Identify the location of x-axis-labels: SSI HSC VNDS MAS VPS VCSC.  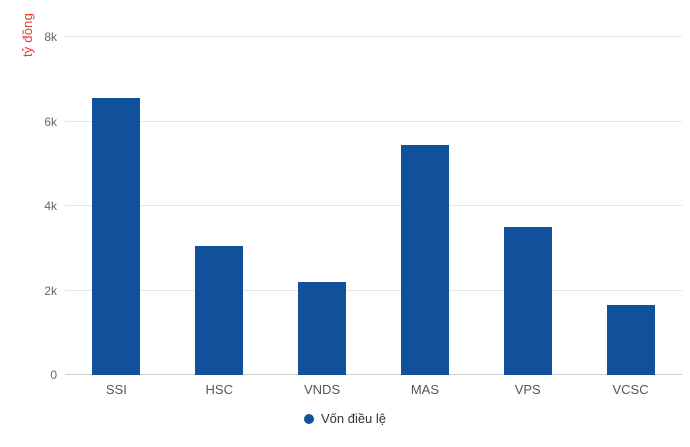
(373, 389).